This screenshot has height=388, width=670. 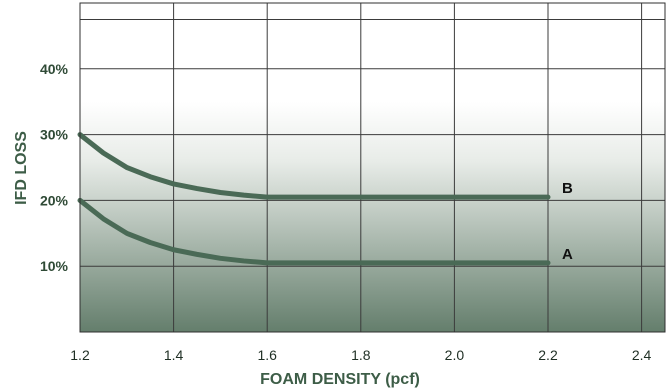 I want to click on x-tick-label: 1.2, so click(x=80, y=355).